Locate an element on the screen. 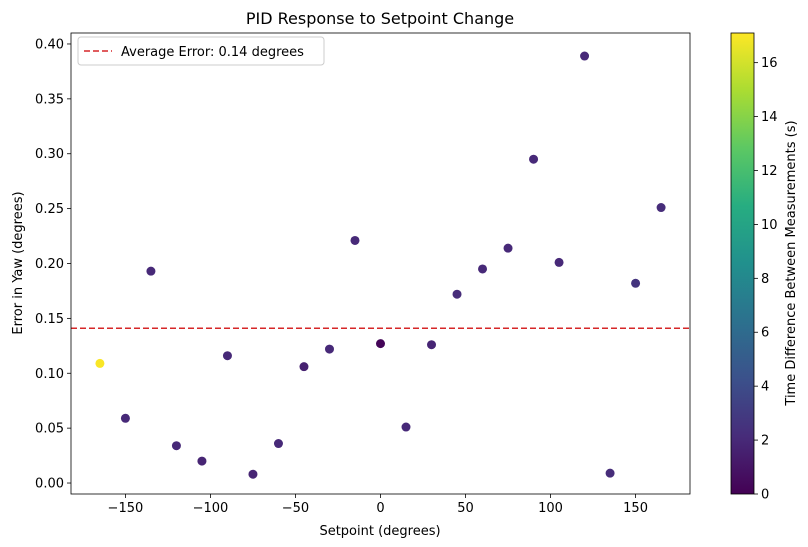 The width and height of the screenshot is (808, 547). y-tick-label: 0.25 is located at coordinates (49, 209).